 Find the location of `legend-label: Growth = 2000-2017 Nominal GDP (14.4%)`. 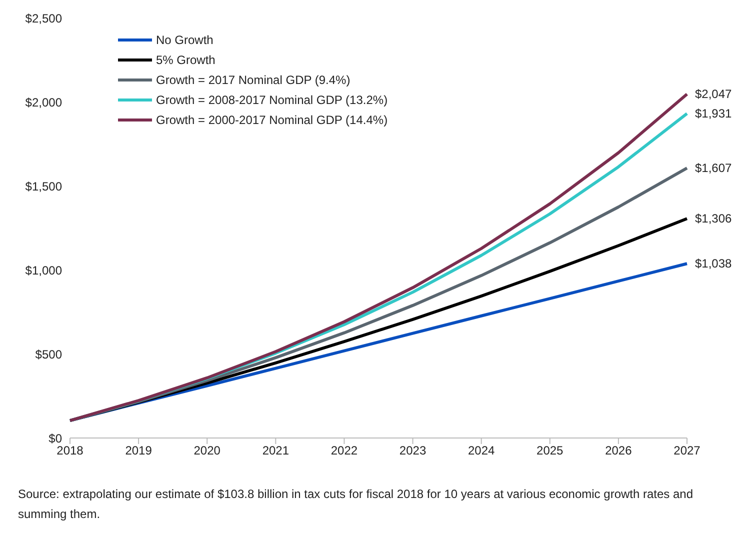

legend-label: Growth = 2000-2017 Nominal GDP (14.4%) is located at coordinates (272, 120).